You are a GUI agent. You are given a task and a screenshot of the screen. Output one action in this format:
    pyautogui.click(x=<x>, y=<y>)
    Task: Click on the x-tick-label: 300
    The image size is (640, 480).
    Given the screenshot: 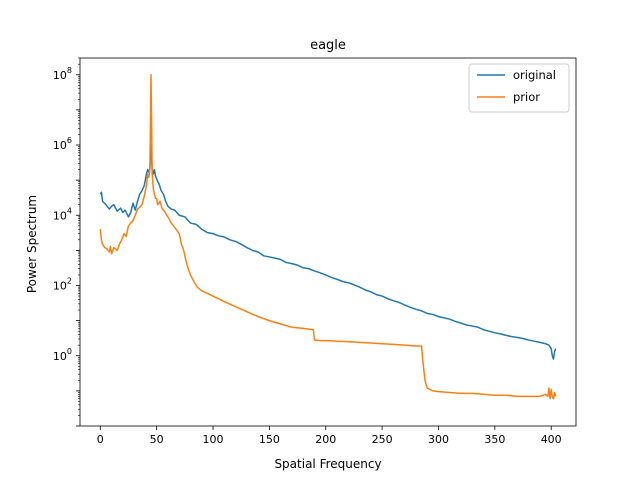 What is the action you would take?
    pyautogui.click(x=438, y=439)
    